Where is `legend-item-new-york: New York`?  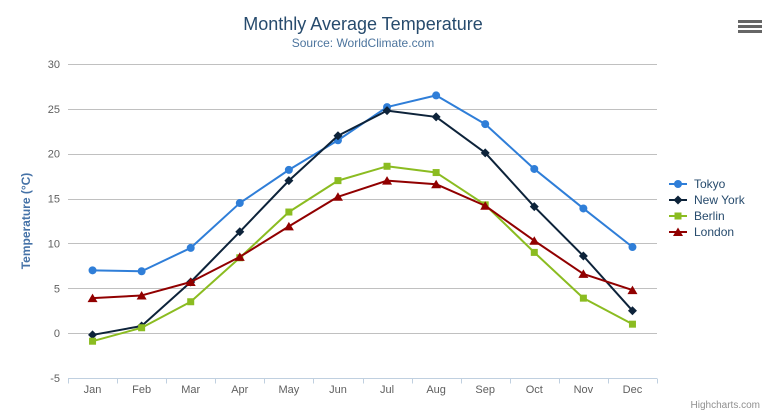
legend-item-new-york: New York is located at coordinates (706, 200).